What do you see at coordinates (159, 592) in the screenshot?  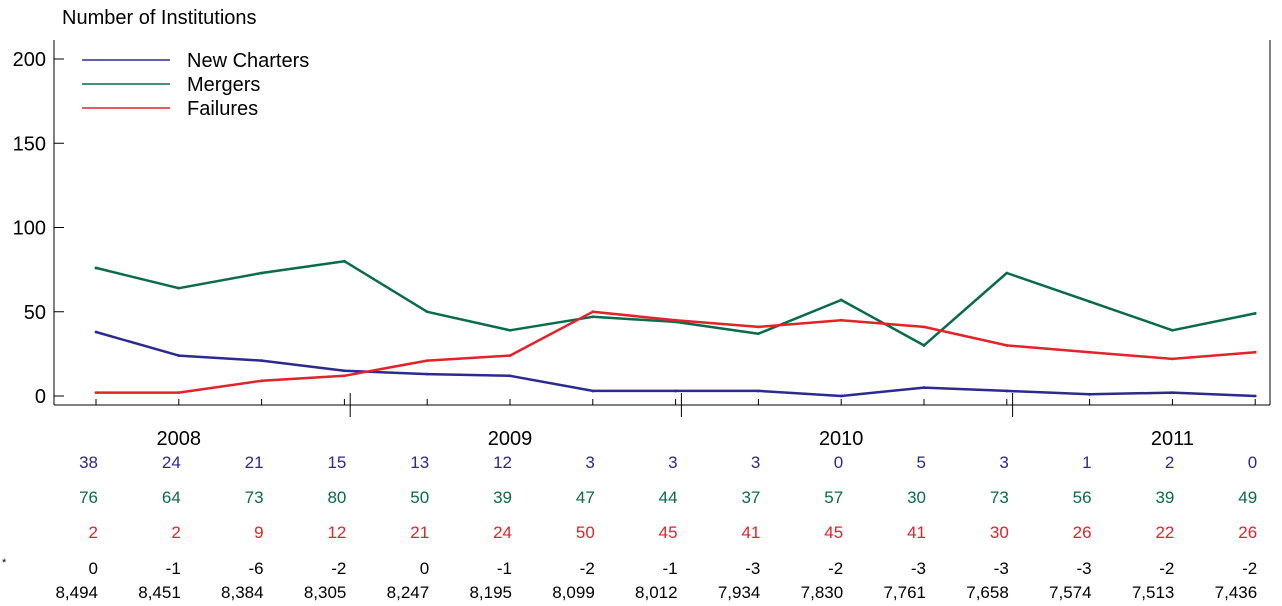 I see `table-cell: 8,451` at bounding box center [159, 592].